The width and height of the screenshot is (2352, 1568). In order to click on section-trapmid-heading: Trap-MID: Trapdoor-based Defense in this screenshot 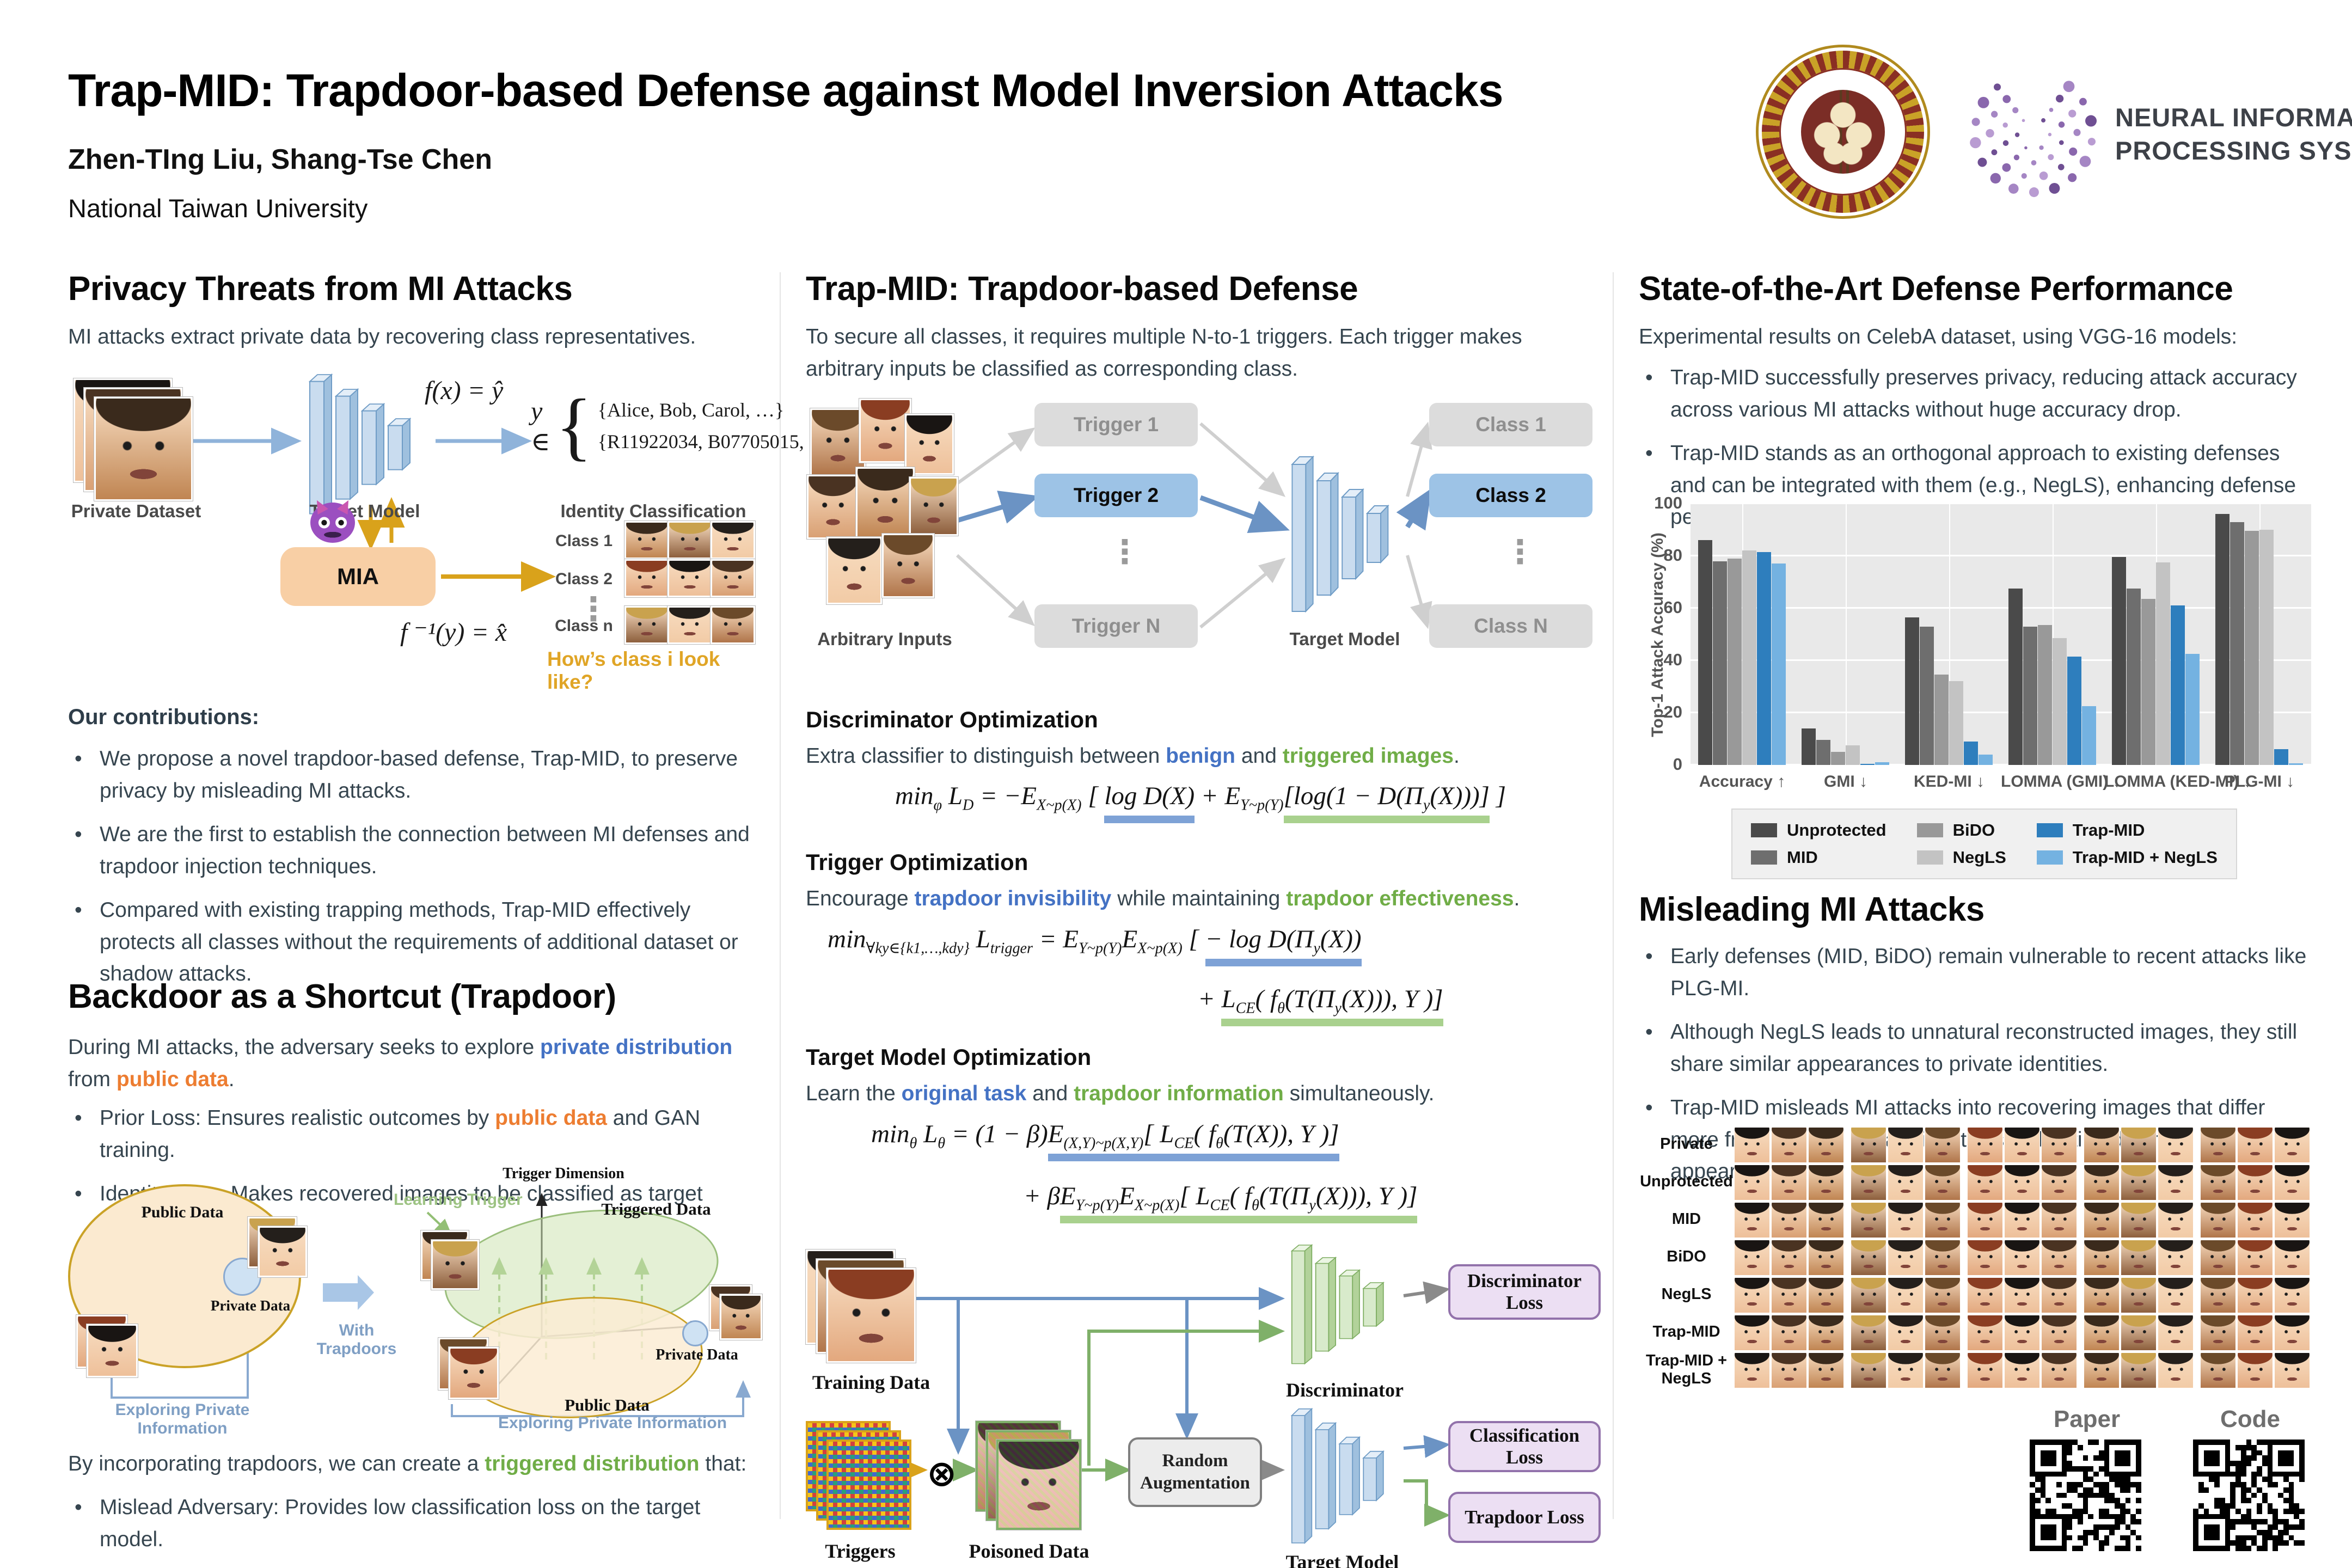, I will do `click(1082, 289)`.